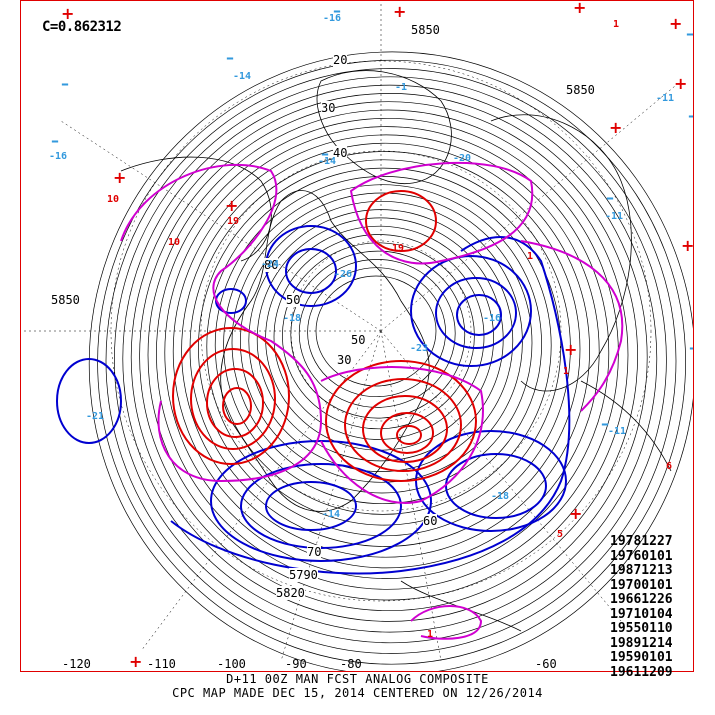  What do you see at coordinates (641, 541) in the screenshot?
I see `analog-date: 19781227` at bounding box center [641, 541].